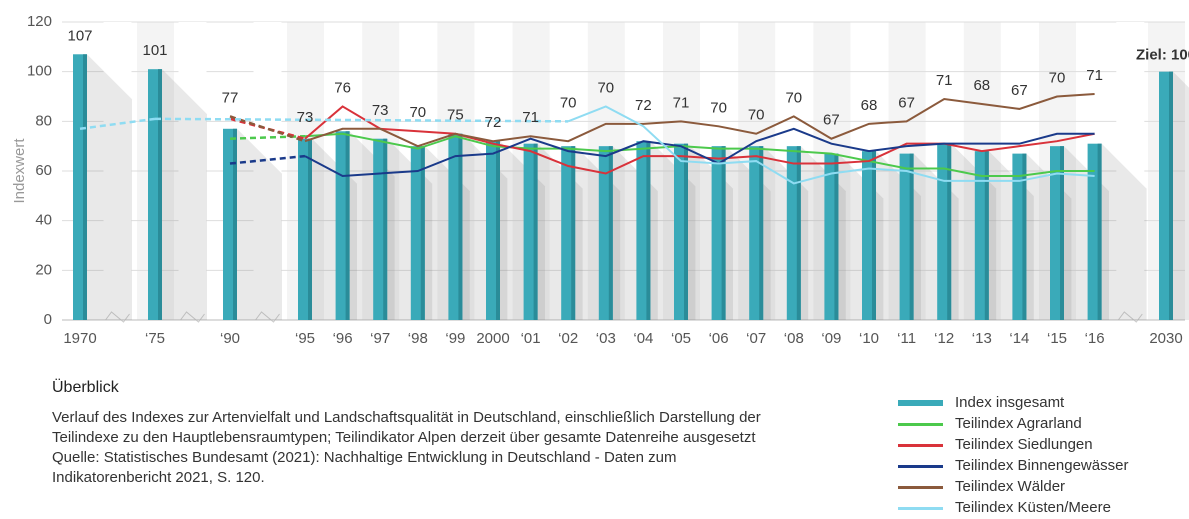  I want to click on value-label: Ziel: 100, so click(1162, 55).